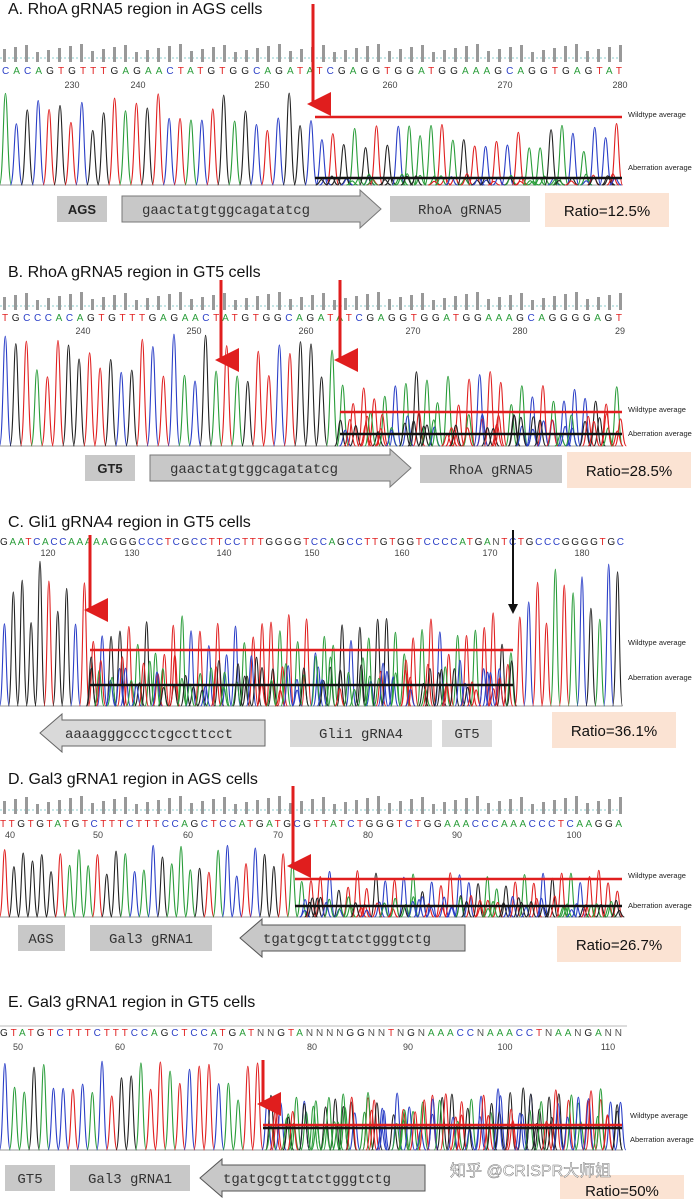 This screenshot has width=694, height=1199. I want to click on position-tick-label: 150, so click(311, 553).